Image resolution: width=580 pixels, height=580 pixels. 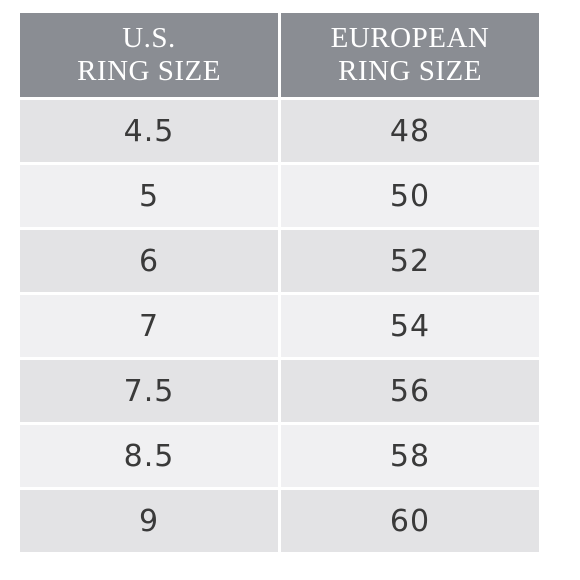 What do you see at coordinates (149, 391) in the screenshot?
I see `us-size-cell: 7.5` at bounding box center [149, 391].